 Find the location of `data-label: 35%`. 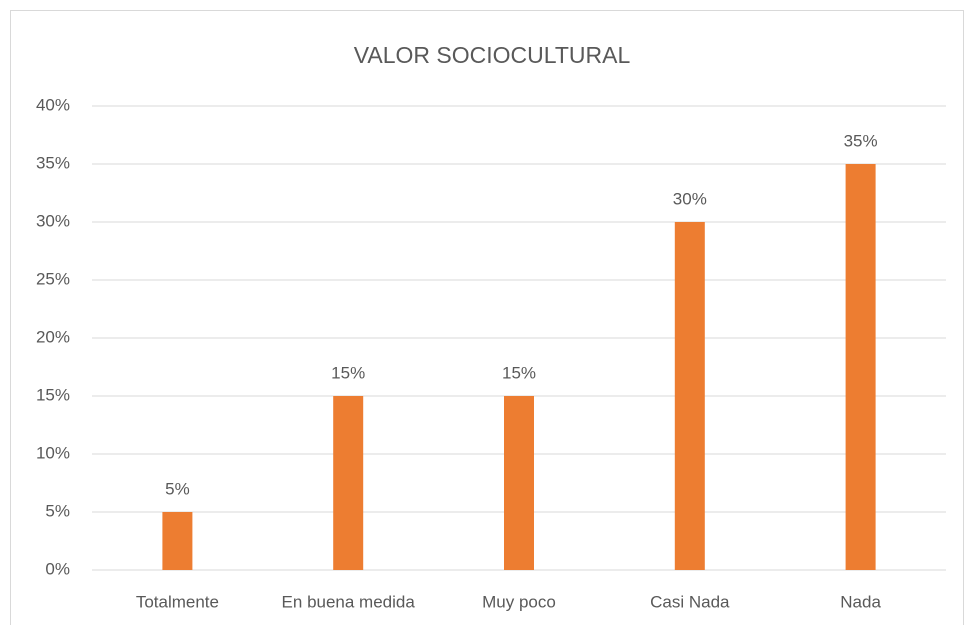

data-label: 35% is located at coordinates (861, 140).